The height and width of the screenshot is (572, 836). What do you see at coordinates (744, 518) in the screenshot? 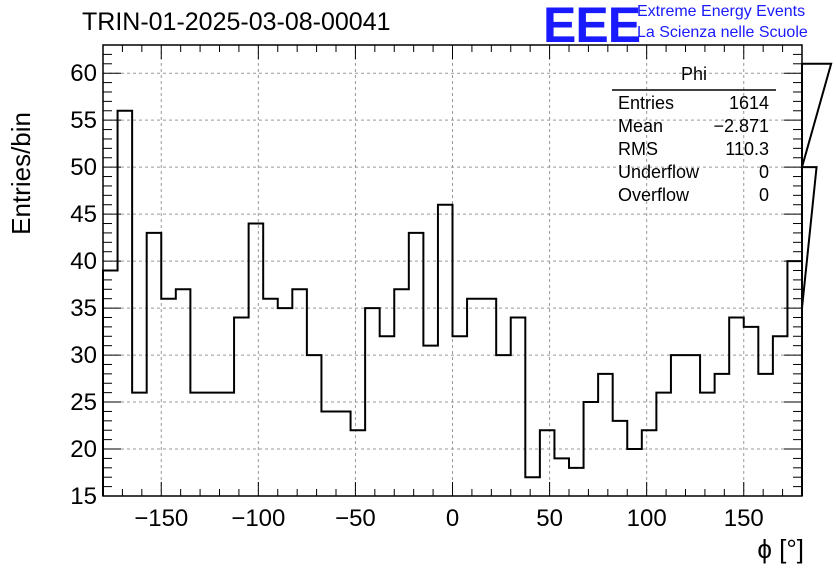
I see `x-tick-label: 150` at bounding box center [744, 518].